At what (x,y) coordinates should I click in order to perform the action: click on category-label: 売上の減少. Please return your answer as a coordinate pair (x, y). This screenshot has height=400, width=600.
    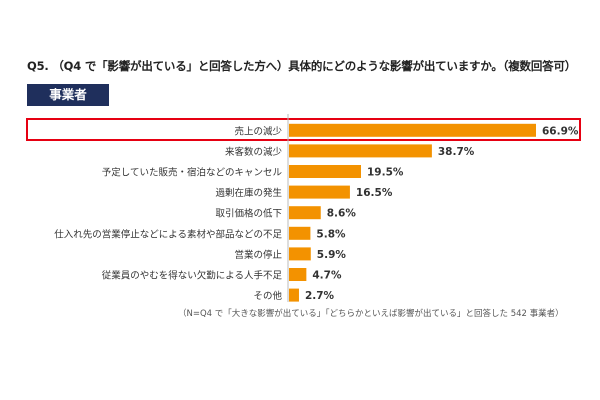
    Looking at the image, I should click on (258, 131).